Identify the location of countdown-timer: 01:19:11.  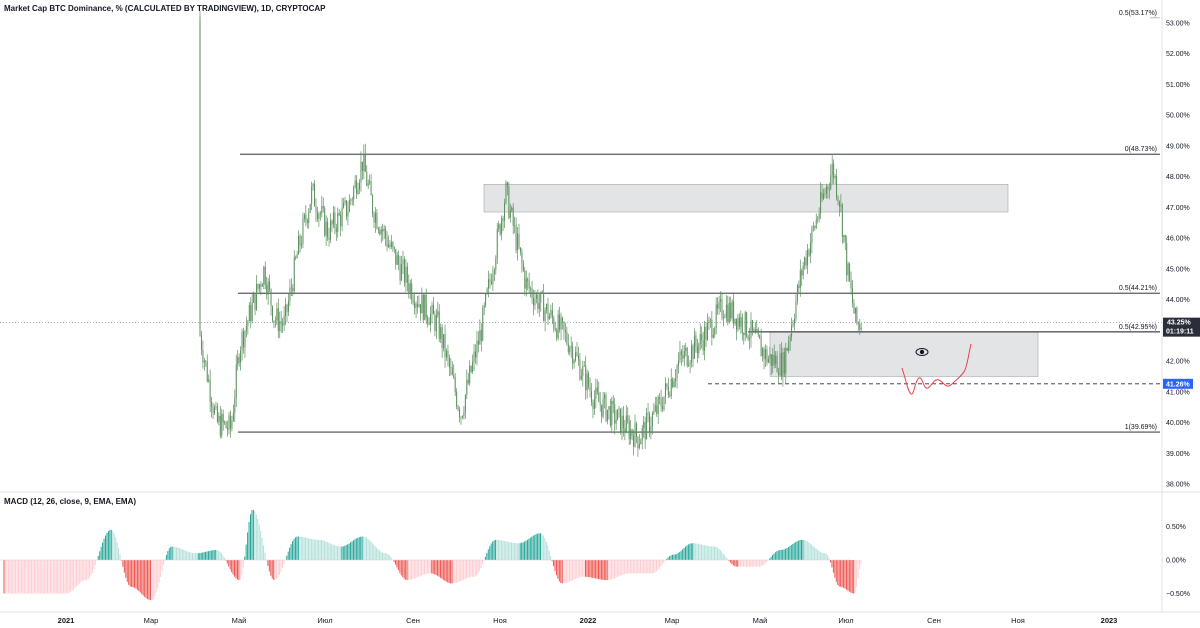
(1180, 332).